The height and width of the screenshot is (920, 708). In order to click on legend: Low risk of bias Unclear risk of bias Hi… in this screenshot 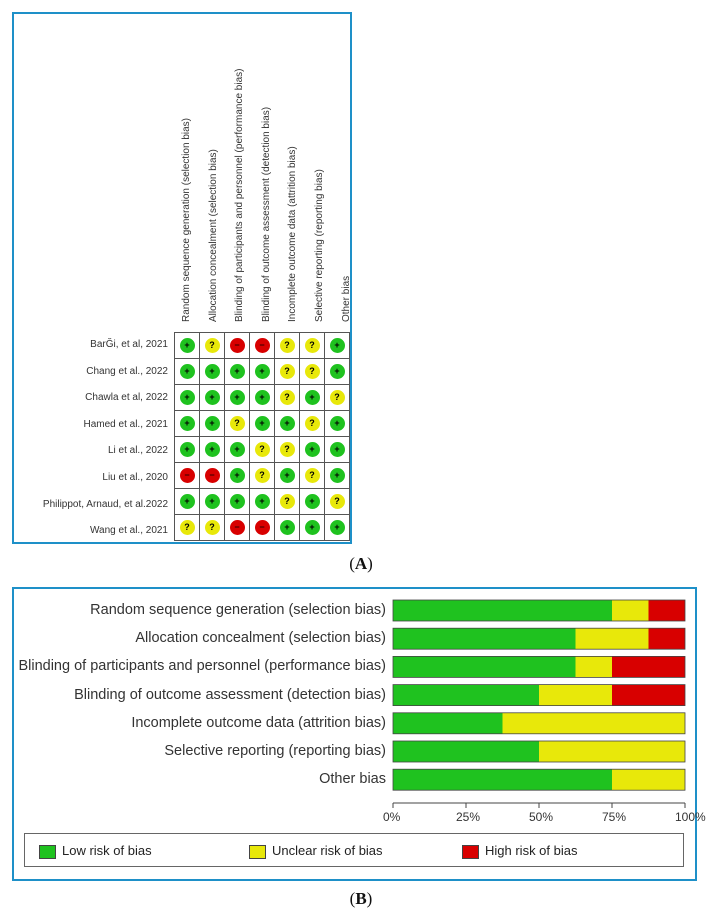, I will do `click(354, 850)`.